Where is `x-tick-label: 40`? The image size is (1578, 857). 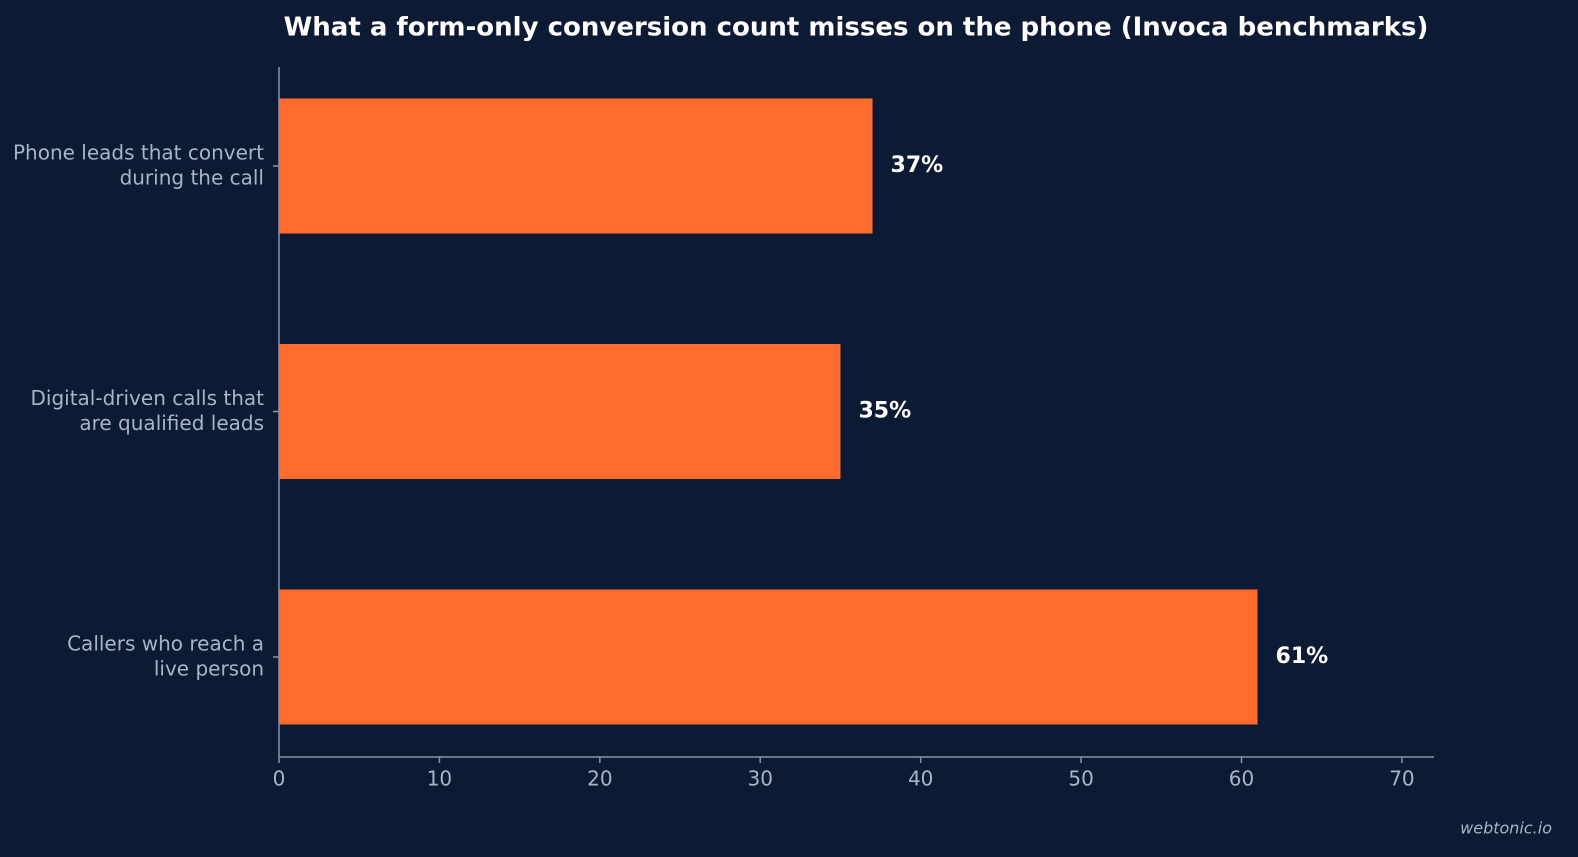 x-tick-label: 40 is located at coordinates (920, 779).